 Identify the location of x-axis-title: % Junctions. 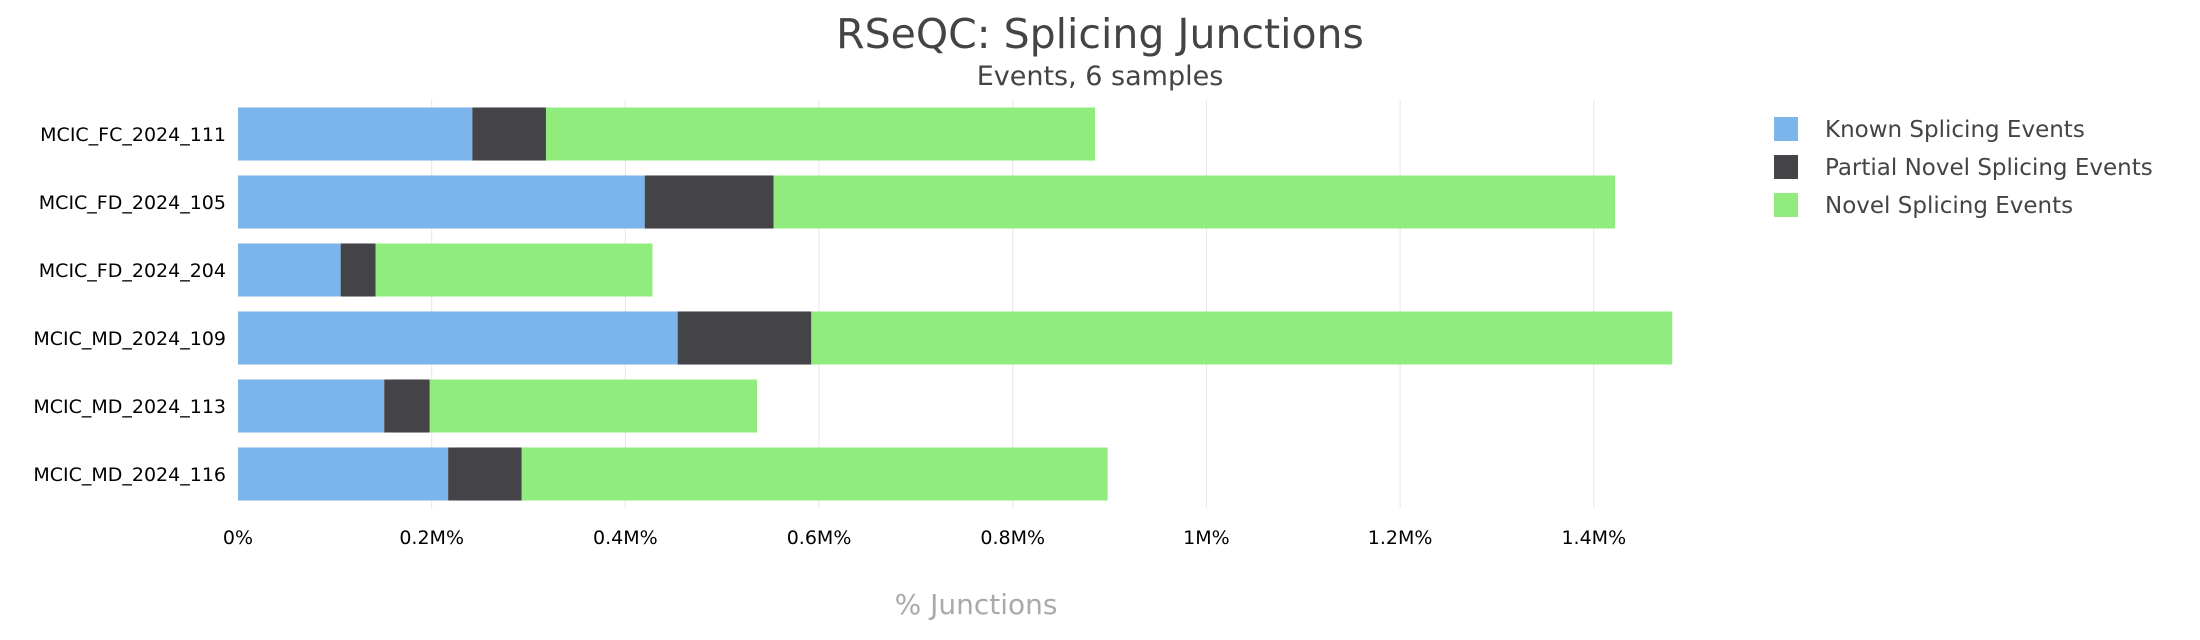
(976, 604).